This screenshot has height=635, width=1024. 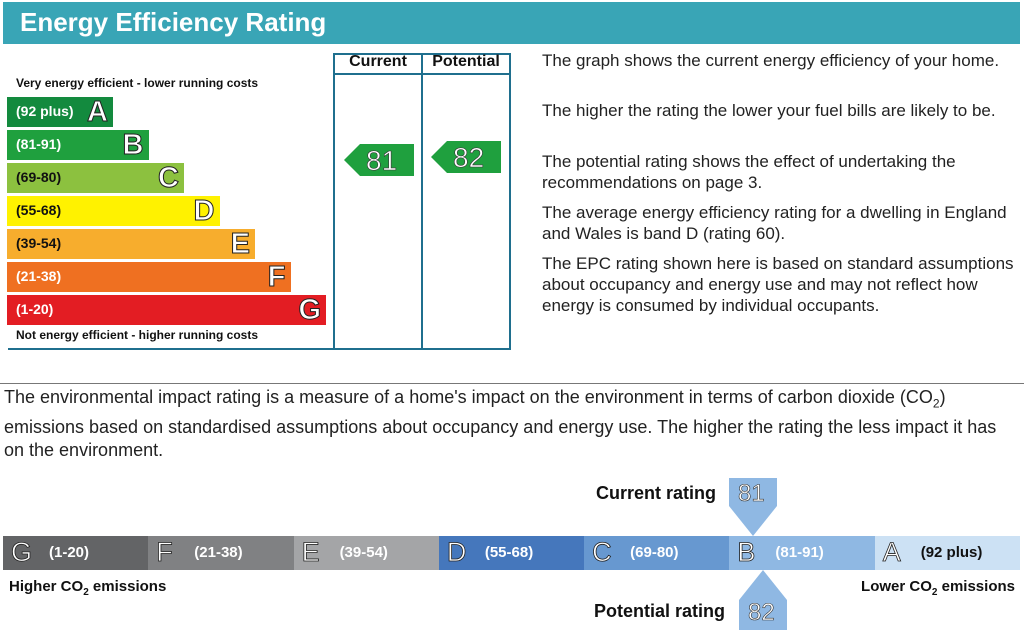 I want to click on lower-emissions-label: Lower CO2 emissions, so click(x=938, y=588).